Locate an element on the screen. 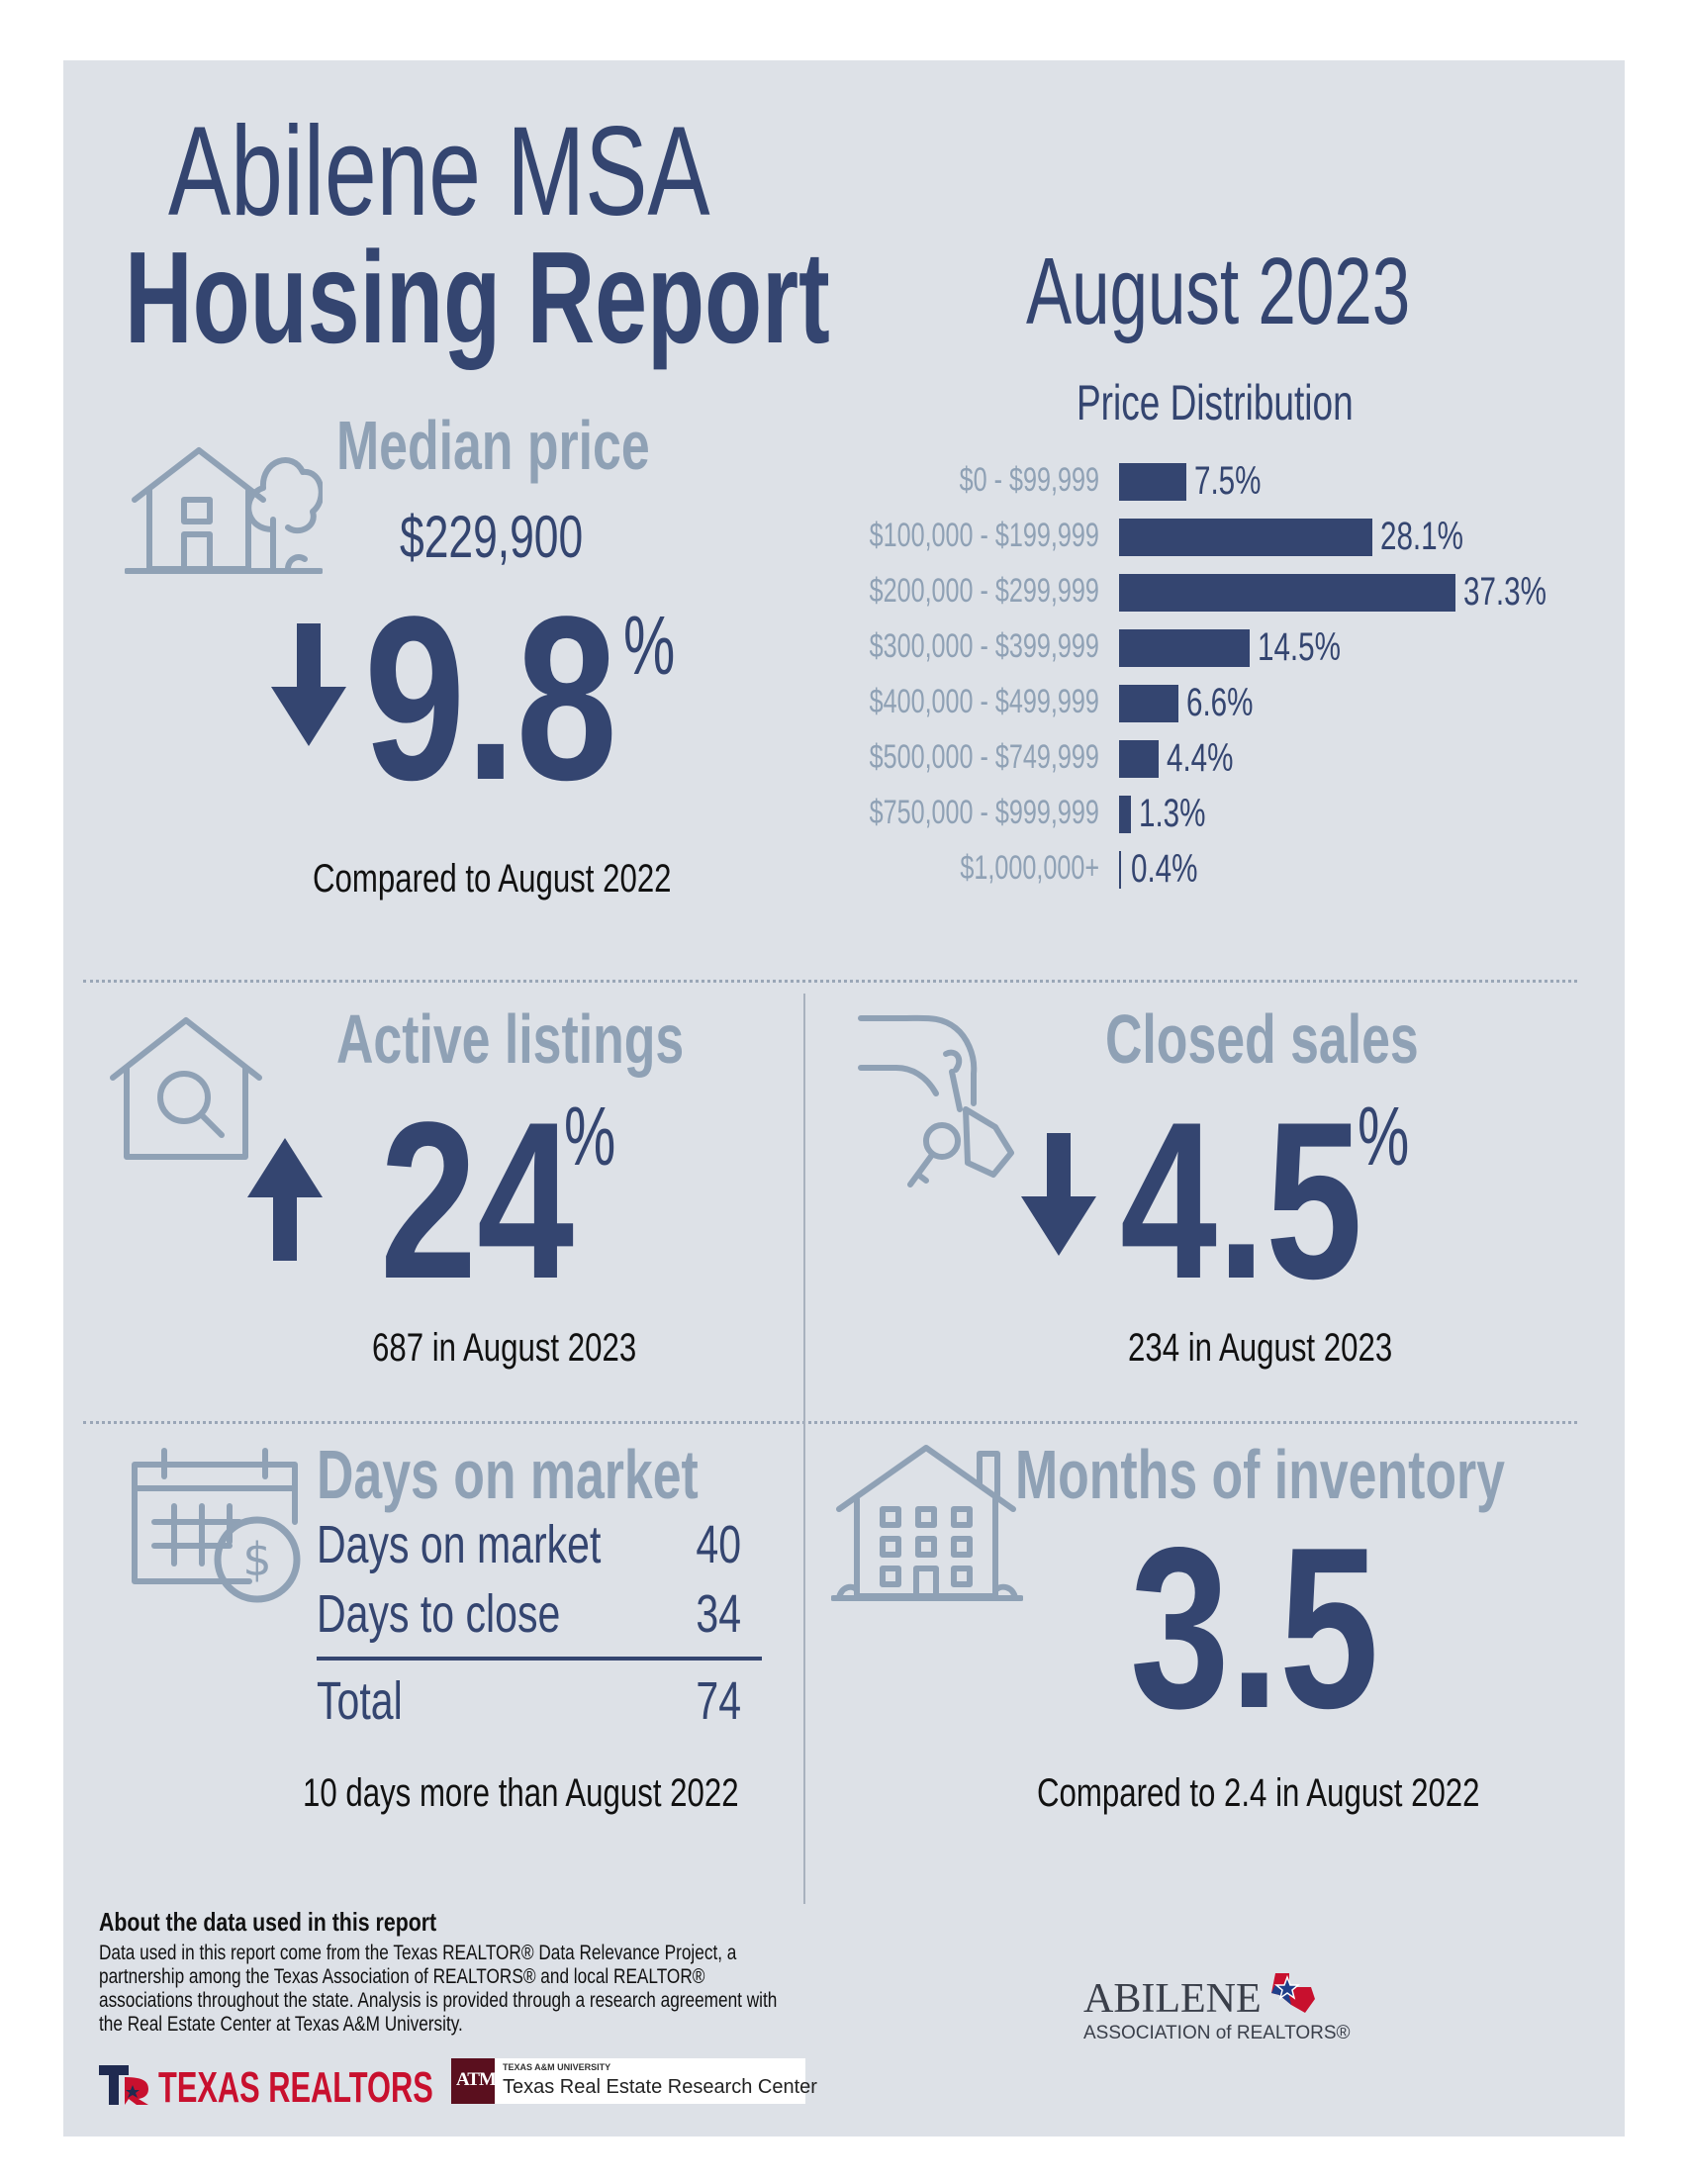 This screenshot has width=1687, height=2184. price-bar-value: 37.3% is located at coordinates (1505, 592).